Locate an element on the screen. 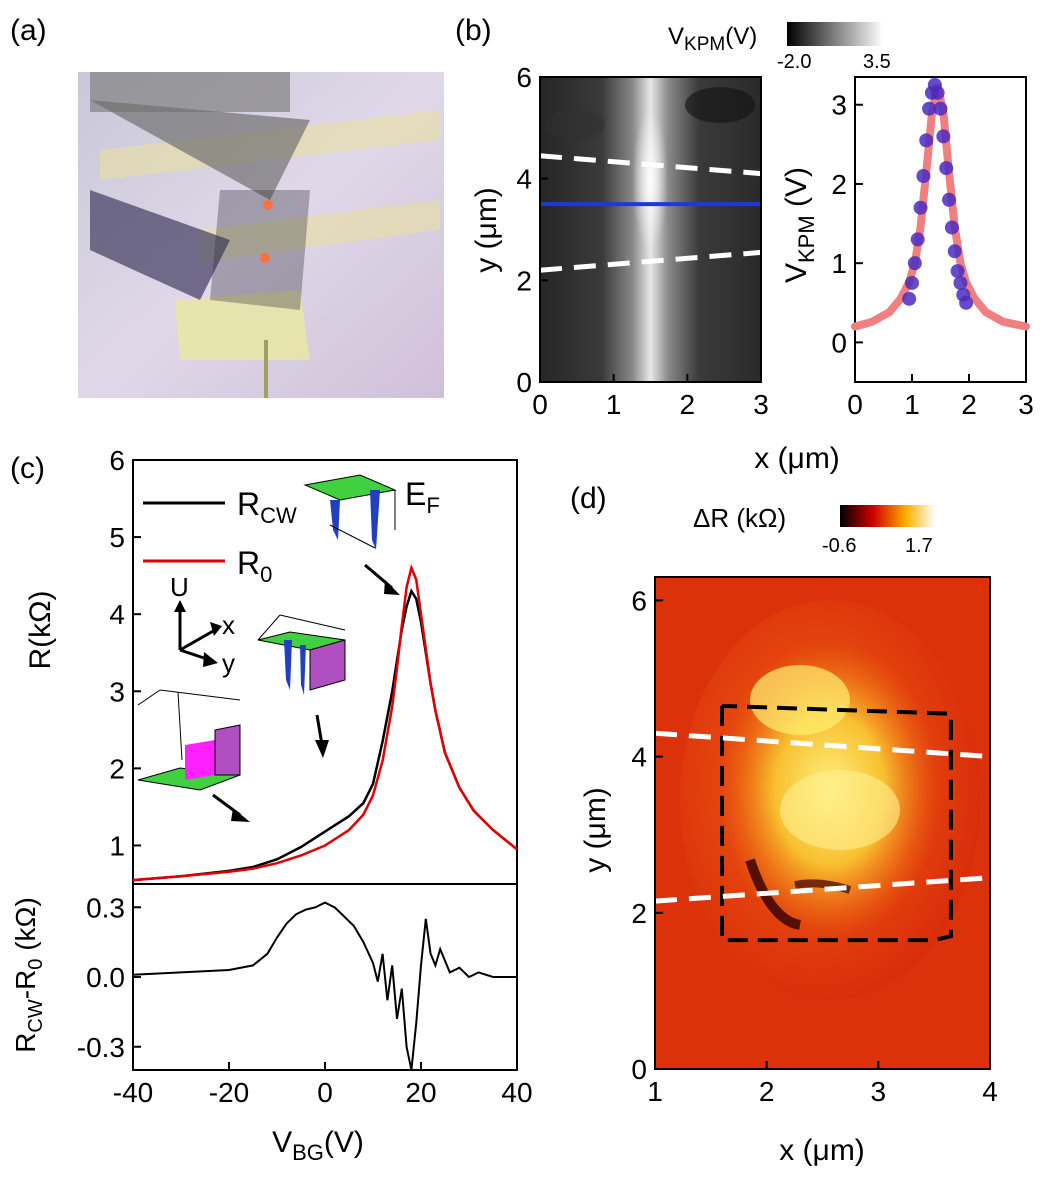 Image resolution: width=1062 pixels, height=1181 pixels. fermi-level-label: EF is located at coordinates (422, 497).